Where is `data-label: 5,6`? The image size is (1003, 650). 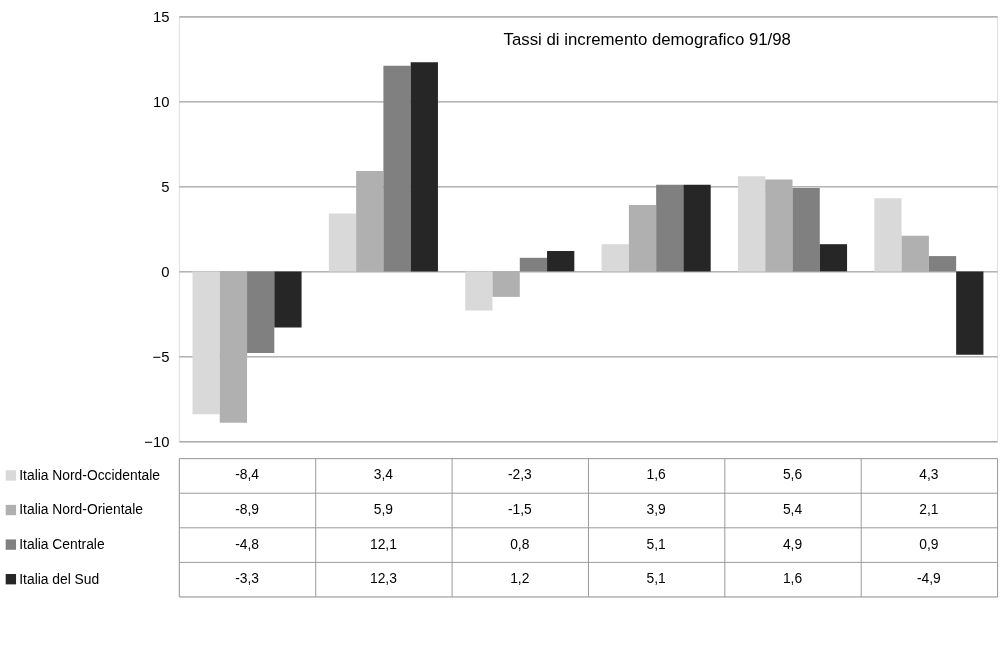
data-label: 5,6 is located at coordinates (792, 474).